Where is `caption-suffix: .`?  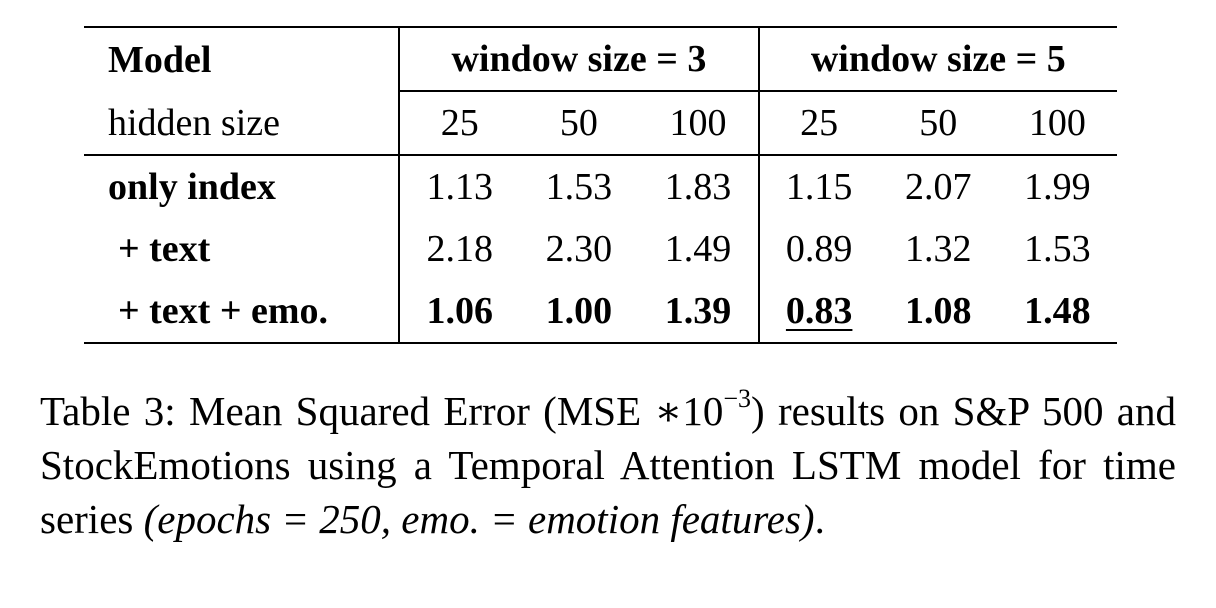
caption-suffix: . is located at coordinates (819, 519).